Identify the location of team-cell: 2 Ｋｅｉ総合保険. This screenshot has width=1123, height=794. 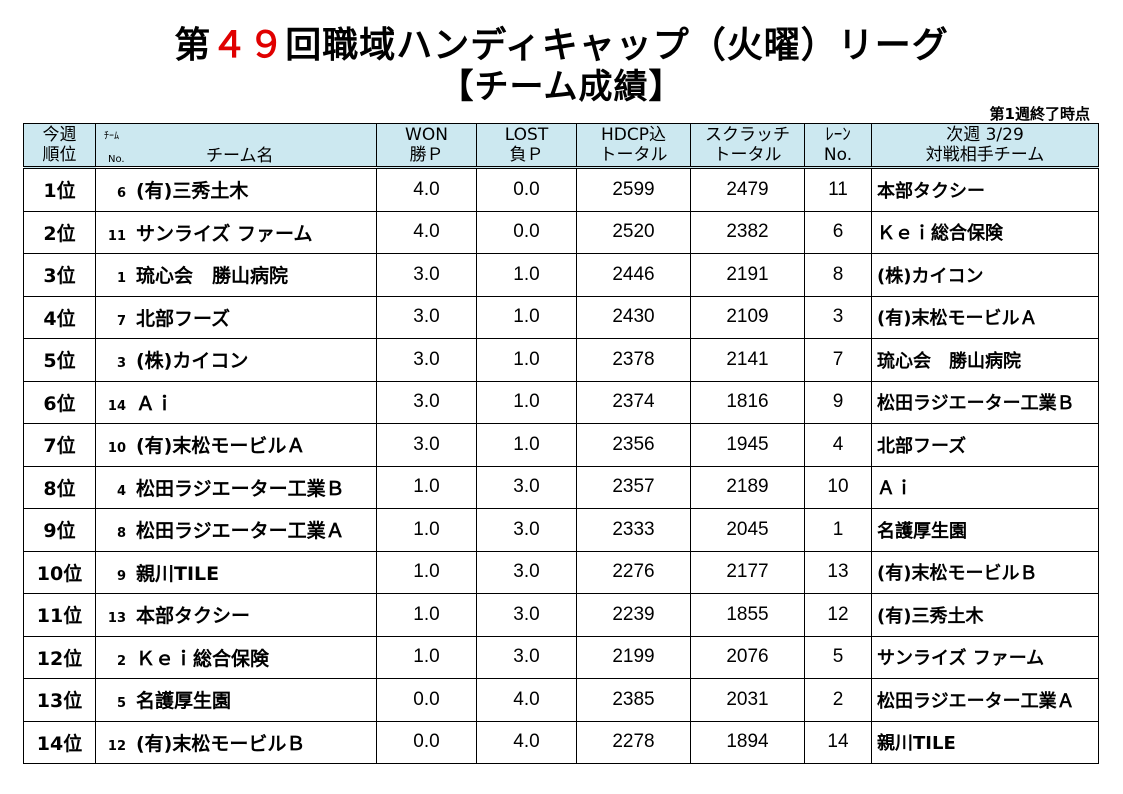
(236, 657).